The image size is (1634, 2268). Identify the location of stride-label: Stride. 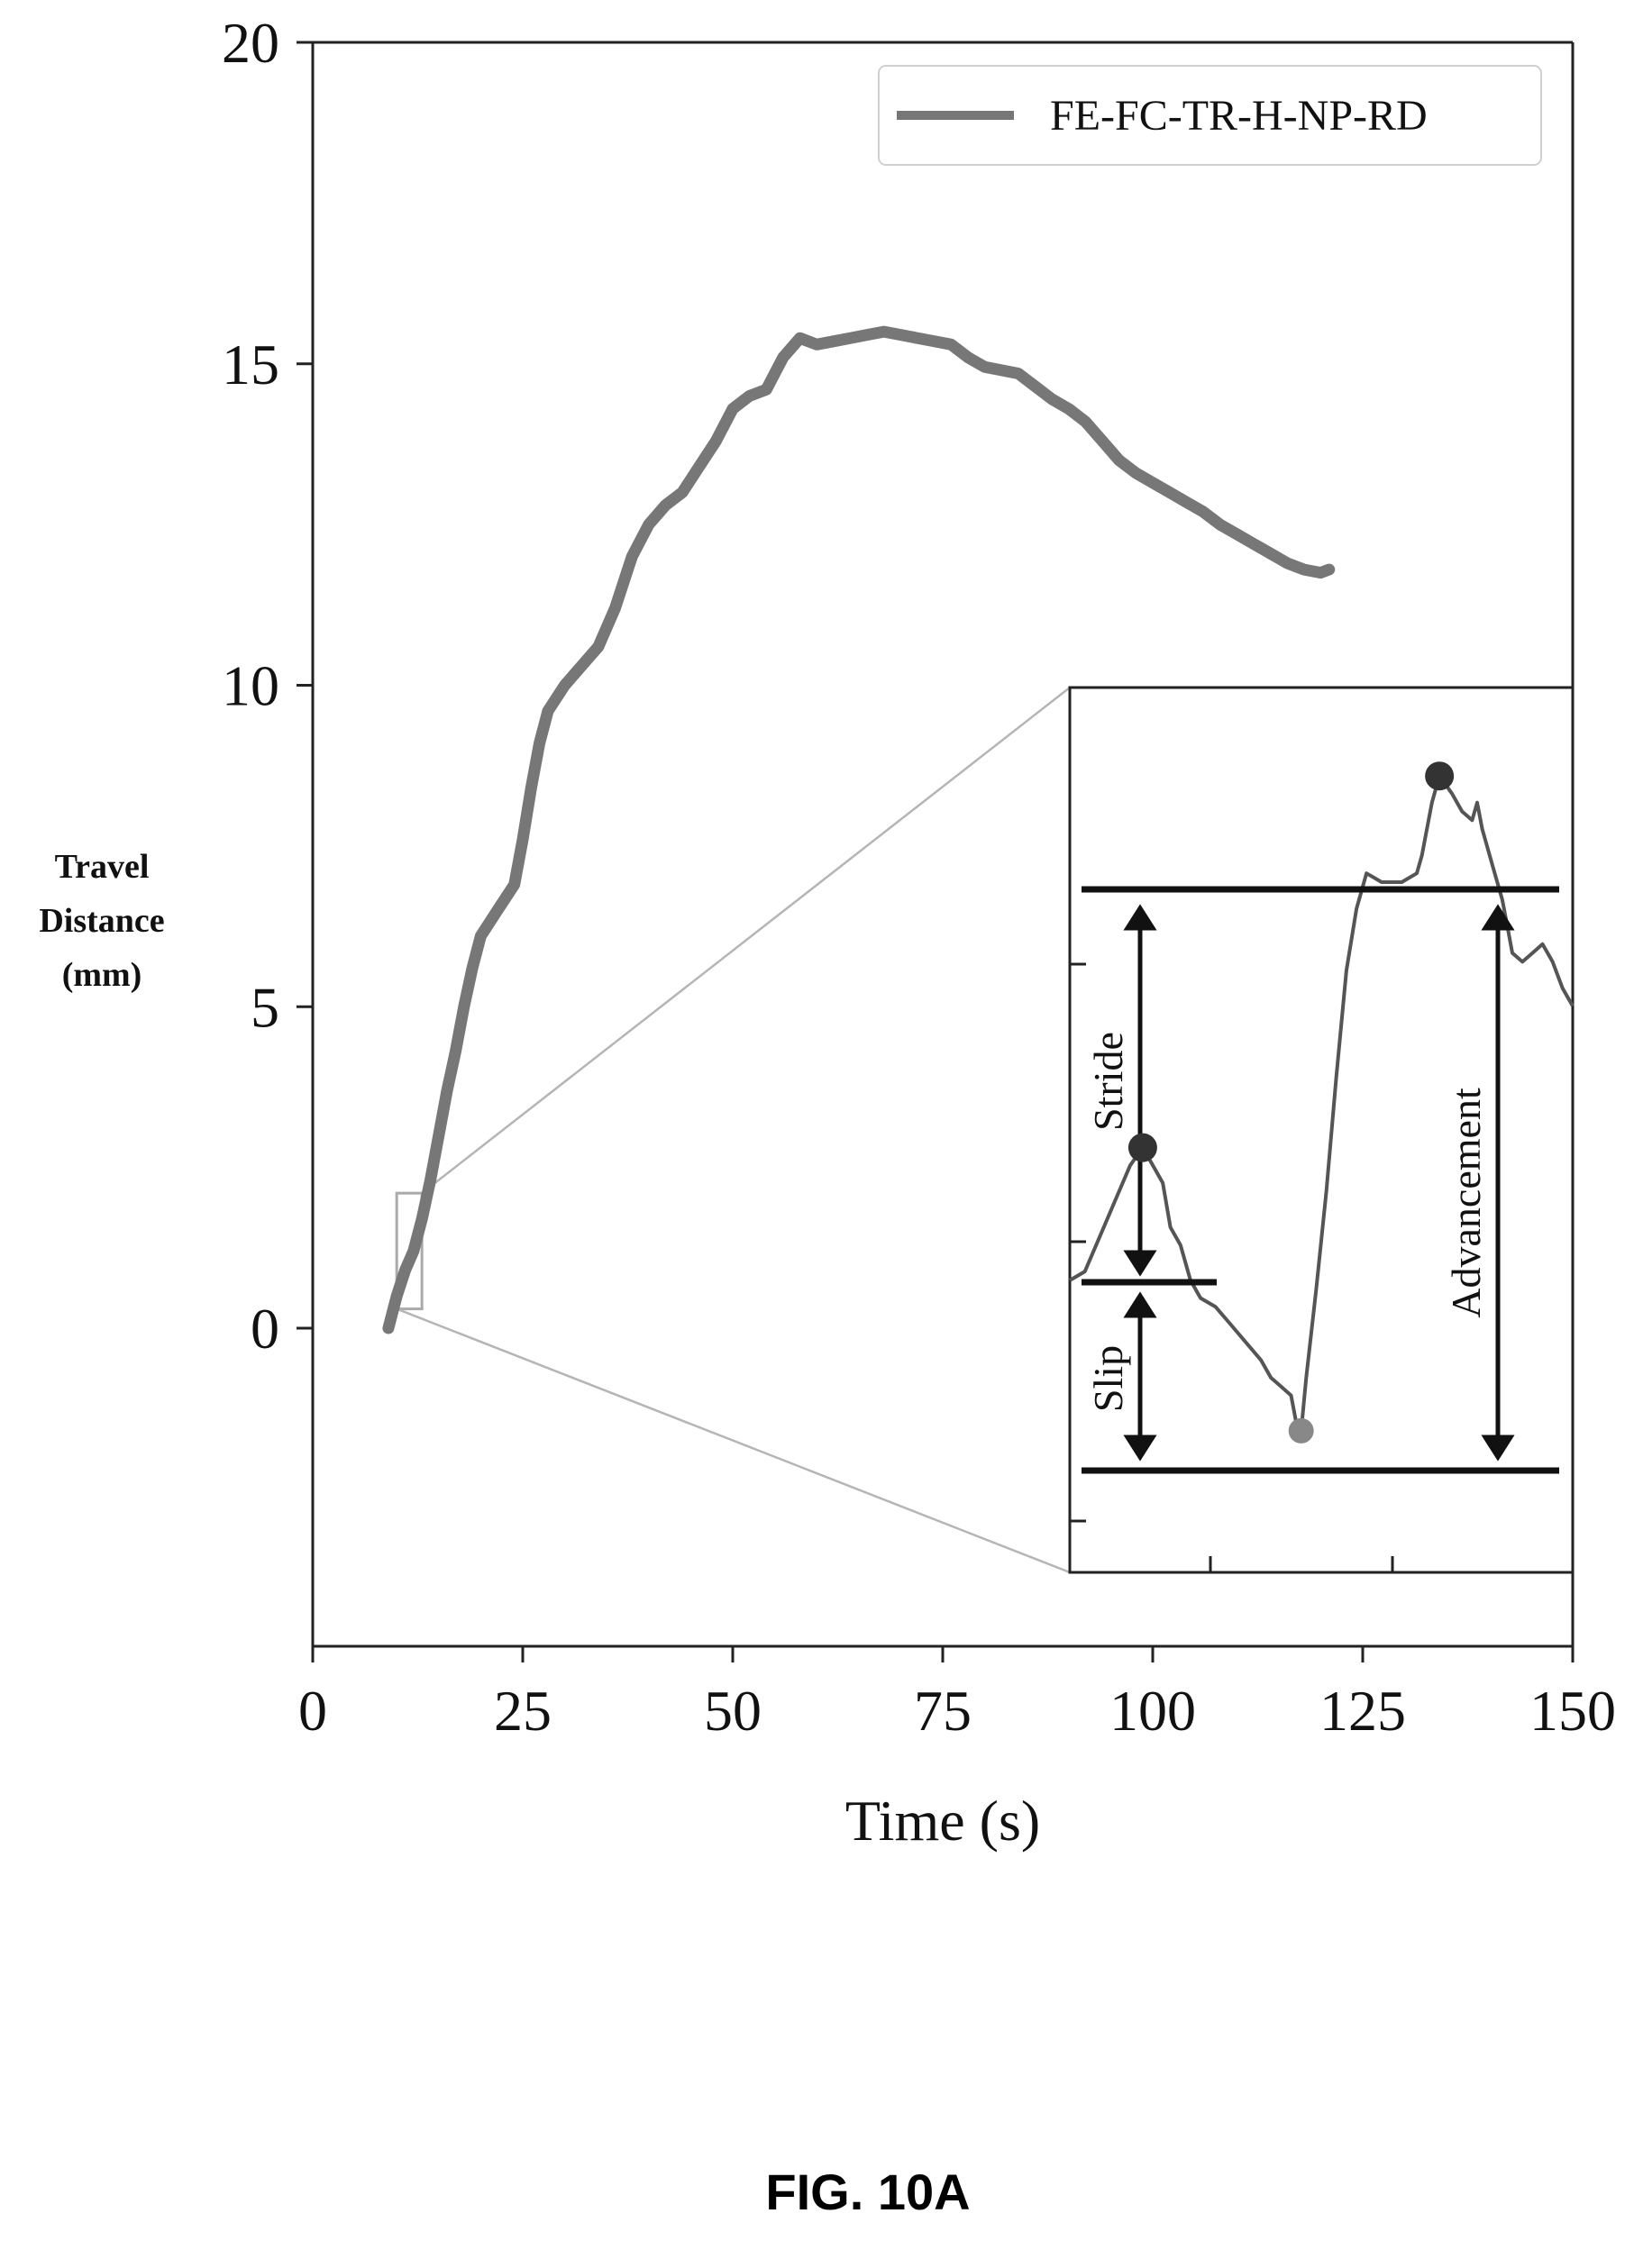
(1108, 1081).